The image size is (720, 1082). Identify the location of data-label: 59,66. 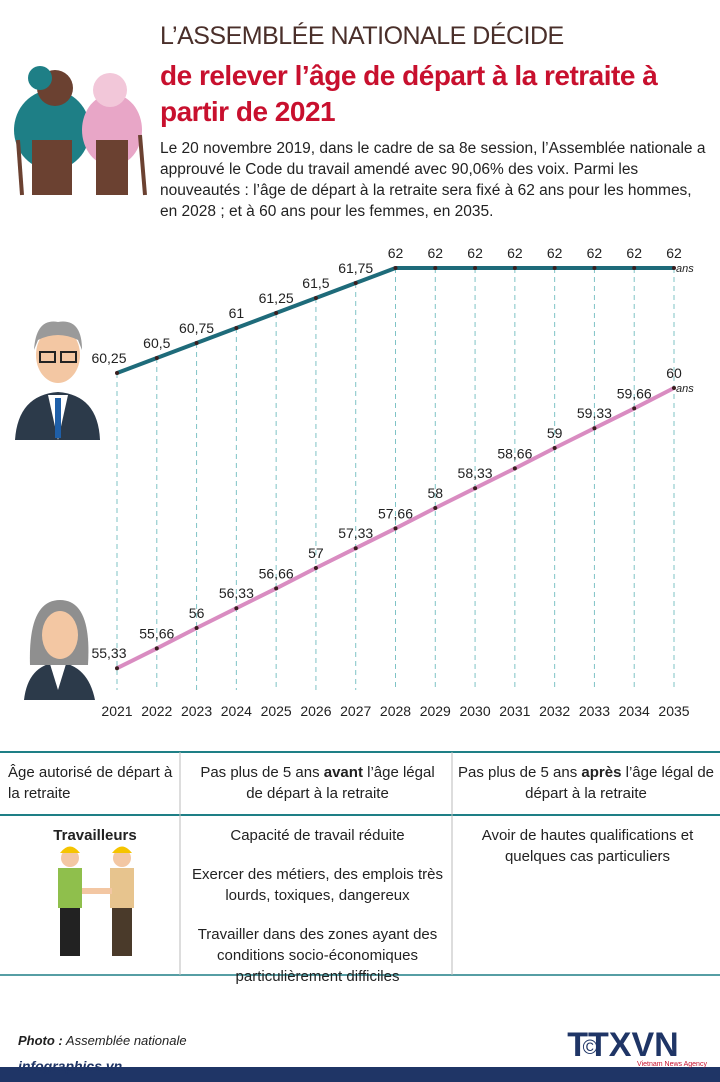
(634, 393).